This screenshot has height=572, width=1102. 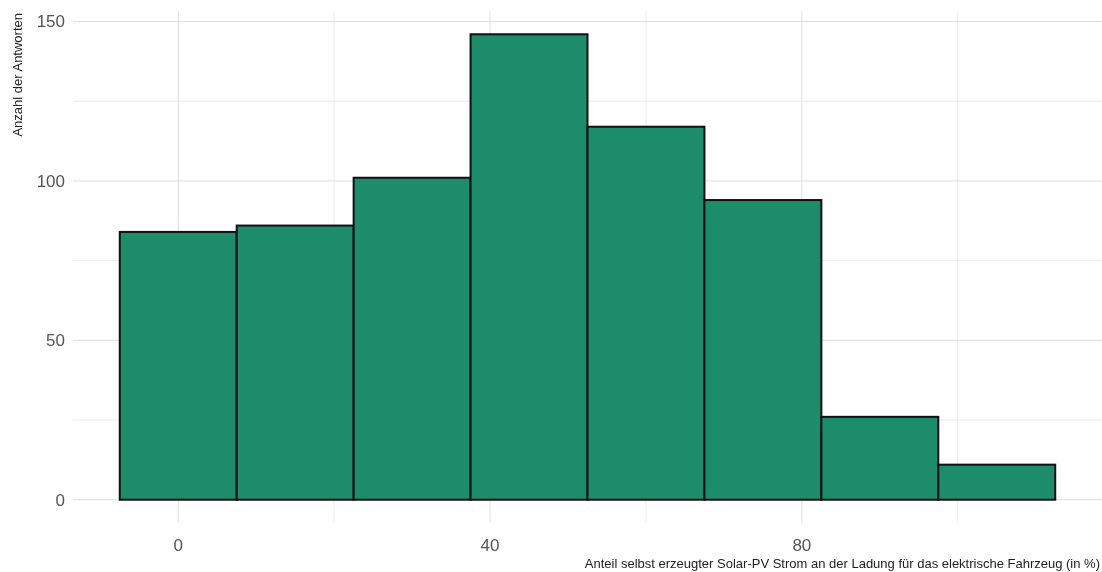 What do you see at coordinates (50, 22) in the screenshot?
I see `y-tick-label: 150` at bounding box center [50, 22].